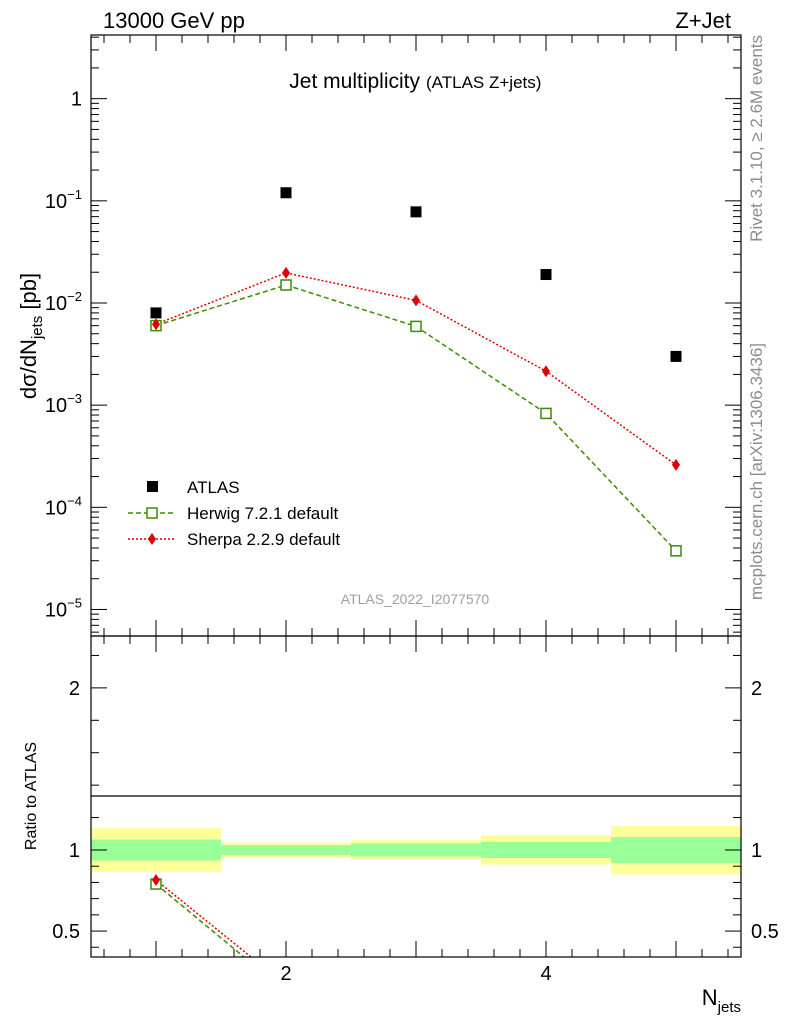 This screenshot has height=1024, width=786. I want to click on main-y-tick-label: 1, so click(76, 100).